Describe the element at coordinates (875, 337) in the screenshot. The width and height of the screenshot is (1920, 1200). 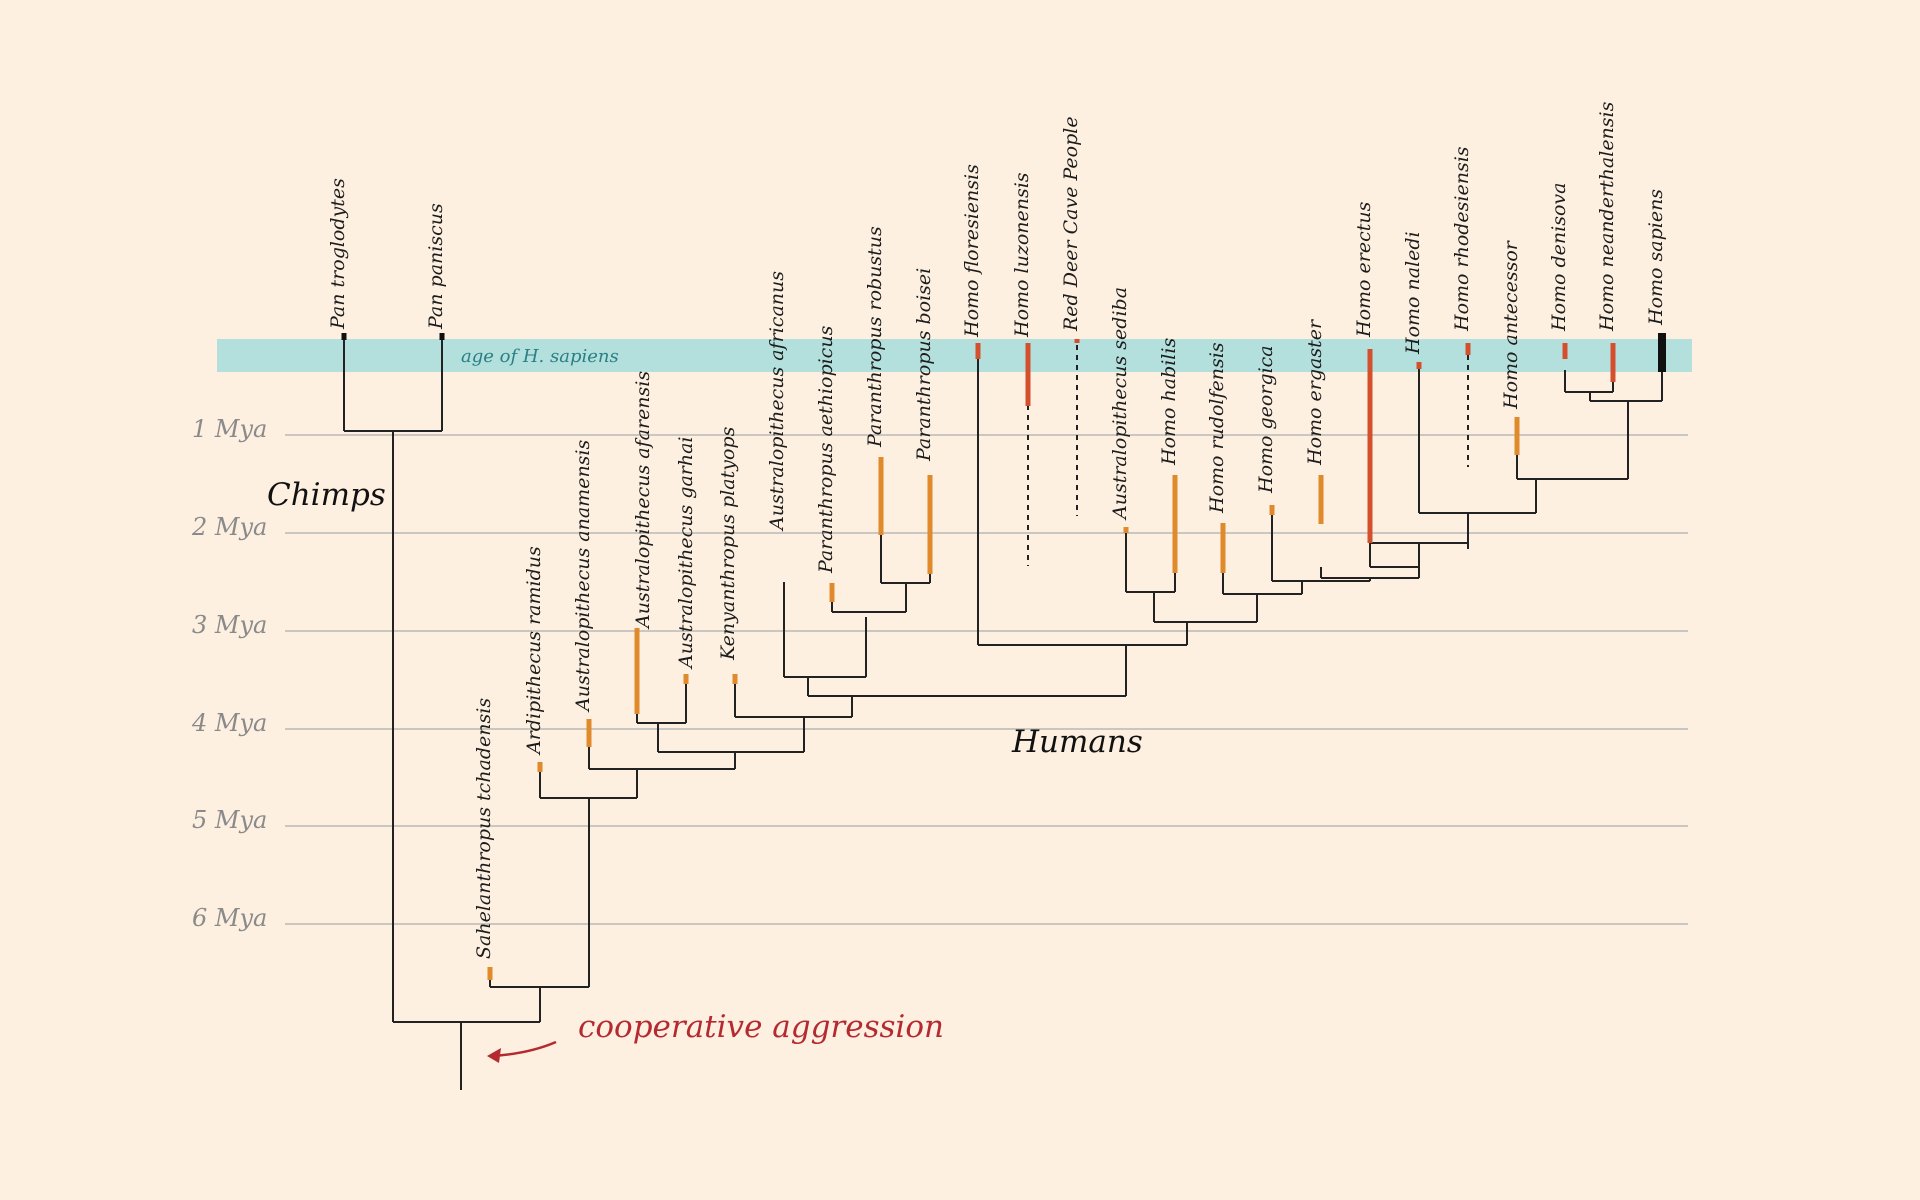
I see `species-label-robustus: Paranthropus robustus` at that location.